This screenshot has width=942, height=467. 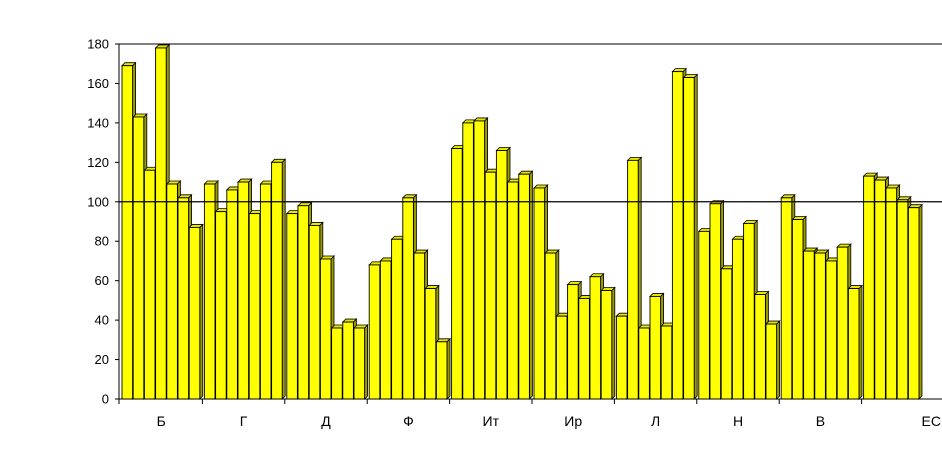 I want to click on y-tick-label: 140, so click(x=98, y=122).